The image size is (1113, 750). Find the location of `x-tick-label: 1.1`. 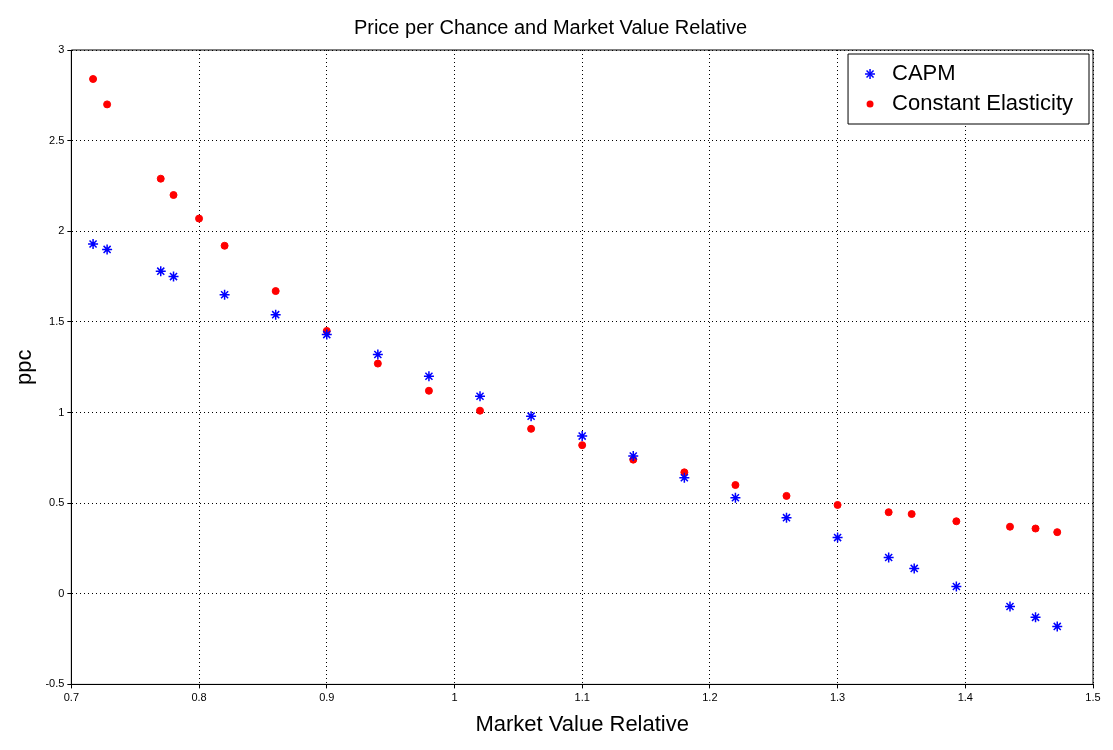

x-tick-label: 1.1 is located at coordinates (582, 697).